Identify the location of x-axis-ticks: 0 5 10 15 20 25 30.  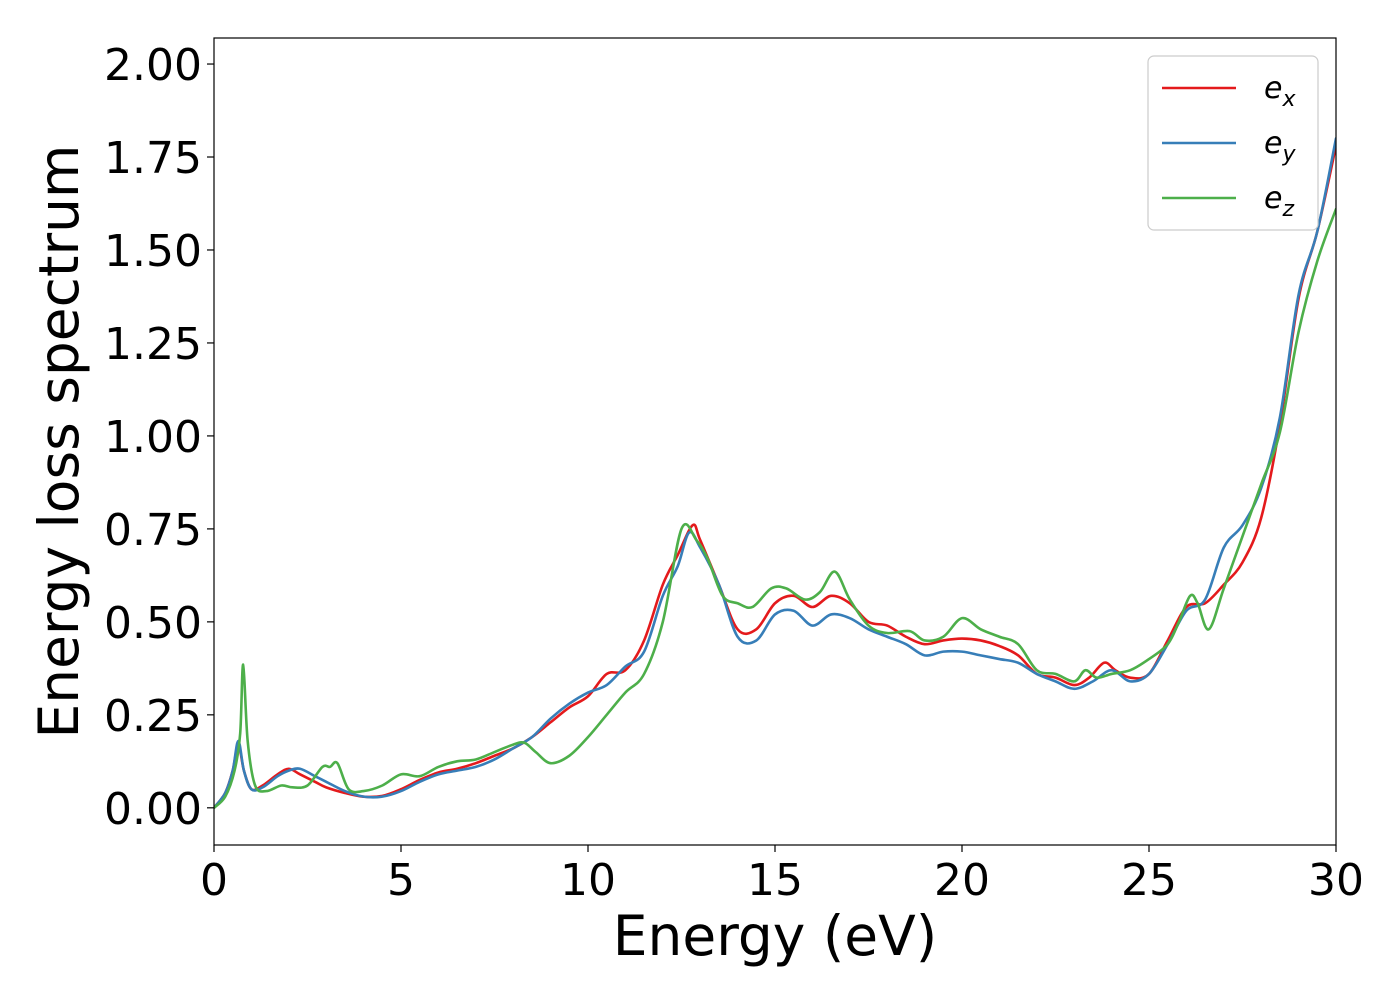
(782, 875).